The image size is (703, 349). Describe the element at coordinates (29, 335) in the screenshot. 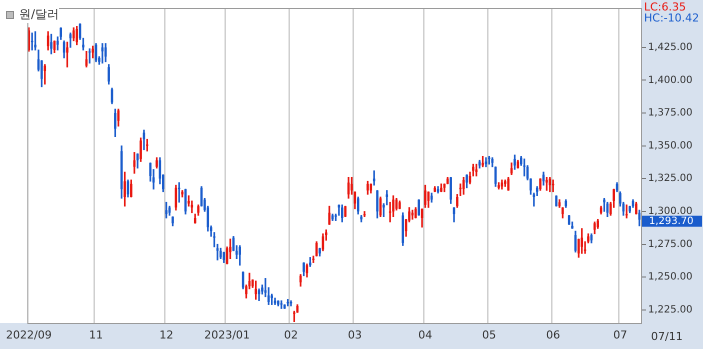

I see `x-tick-label: 2022/09` at that location.